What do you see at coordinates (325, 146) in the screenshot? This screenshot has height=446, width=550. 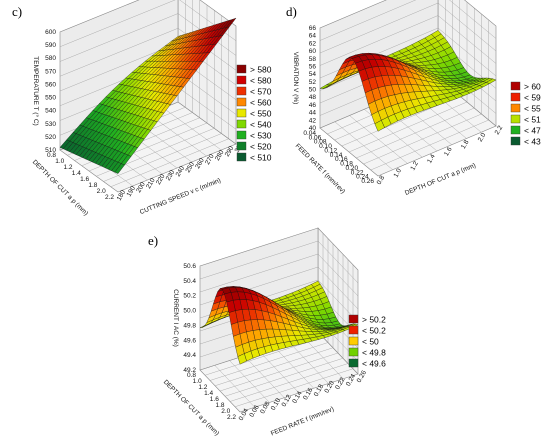 I see `x-tick-label: 0.10` at bounding box center [325, 146].